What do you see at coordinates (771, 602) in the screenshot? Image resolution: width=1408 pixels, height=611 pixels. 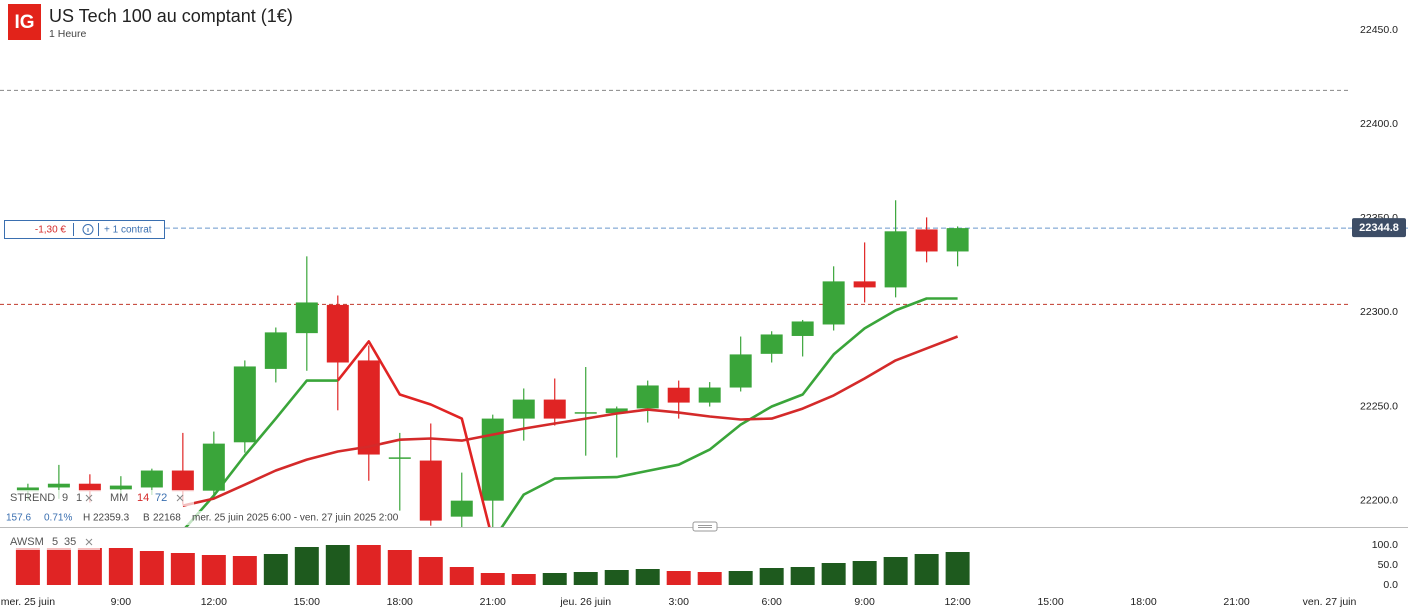 I see `x-tick-label: 6:00` at bounding box center [771, 602].